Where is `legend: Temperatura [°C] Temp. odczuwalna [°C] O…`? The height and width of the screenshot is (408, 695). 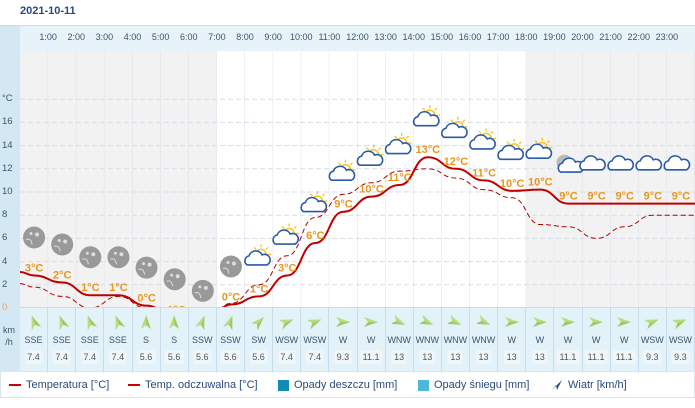 legend: Temperatura [°C] Temp. odczuwalna [°C] O… is located at coordinates (347, 384).